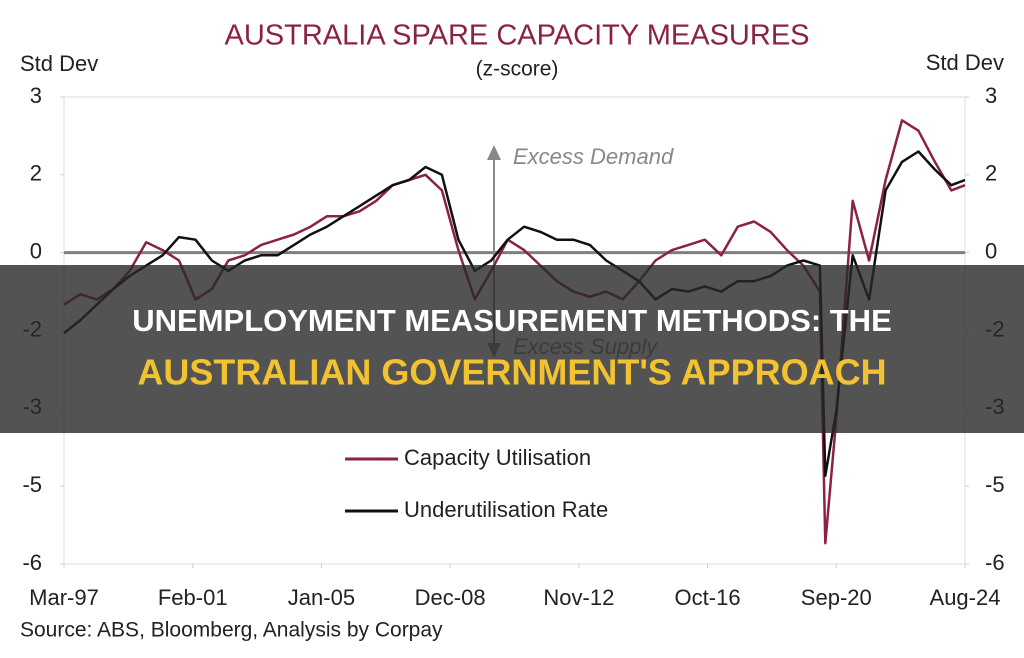  Describe the element at coordinates (991, 95) in the screenshot. I see `y2-tick-label: 3` at that location.